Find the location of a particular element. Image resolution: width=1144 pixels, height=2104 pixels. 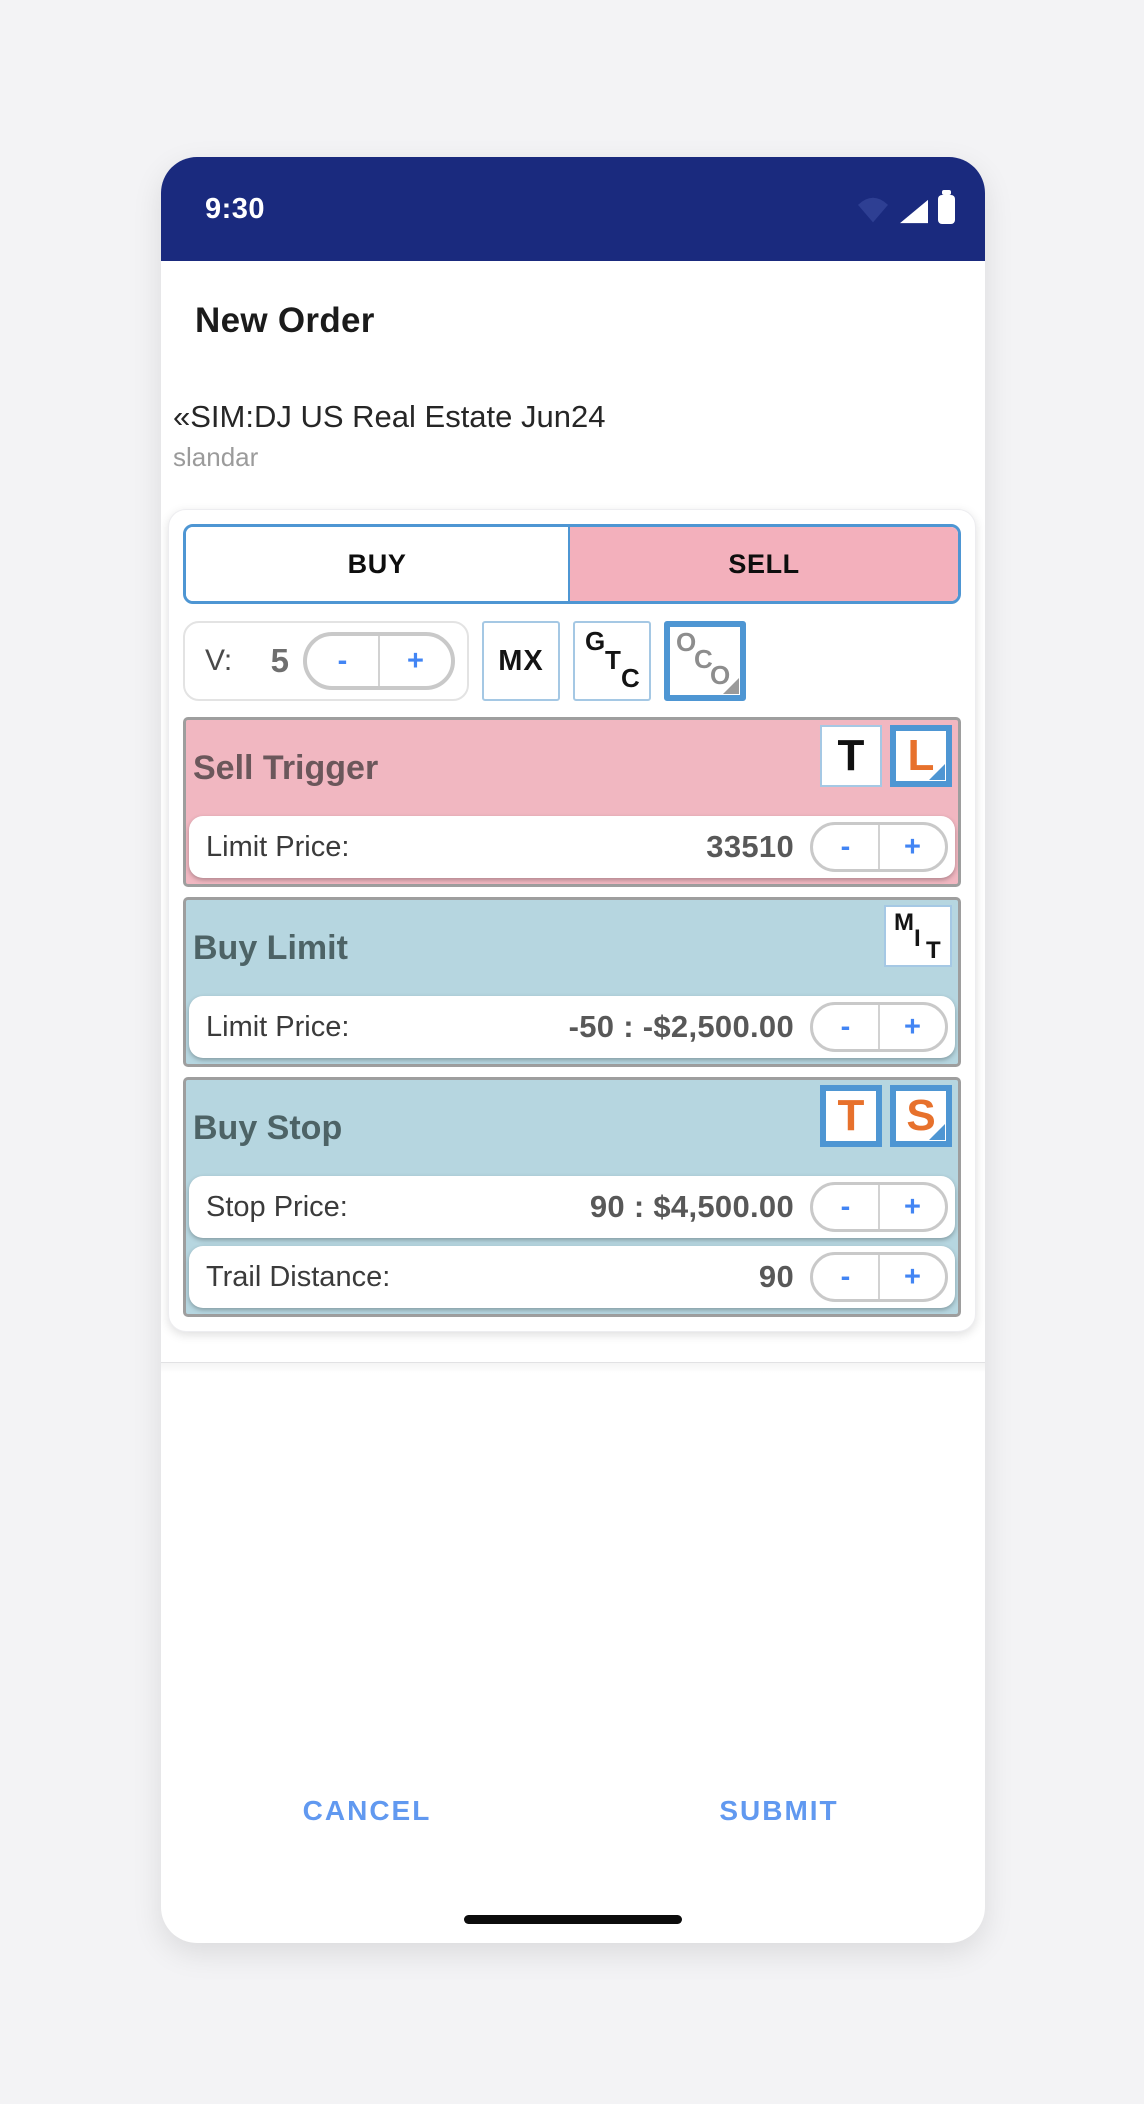

sell-trigger-limit-price-row: Limit Price: 33510 - + is located at coordinates (572, 847).